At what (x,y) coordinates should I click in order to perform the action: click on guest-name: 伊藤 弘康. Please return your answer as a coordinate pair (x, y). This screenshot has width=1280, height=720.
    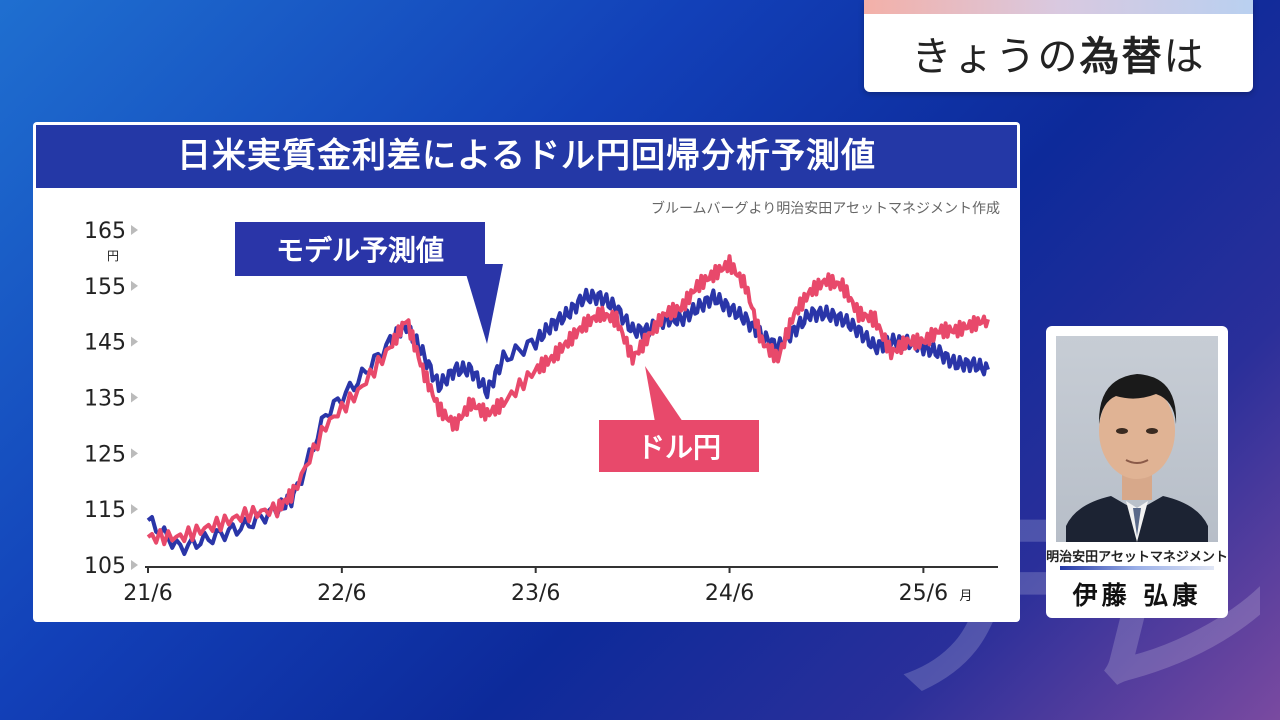
    Looking at the image, I should click on (1137, 595).